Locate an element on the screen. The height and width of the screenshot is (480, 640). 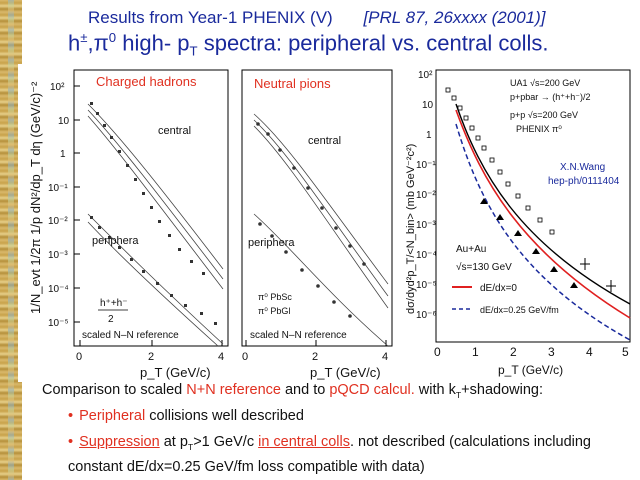
subplot1-points is located at coordinates (153, 213).